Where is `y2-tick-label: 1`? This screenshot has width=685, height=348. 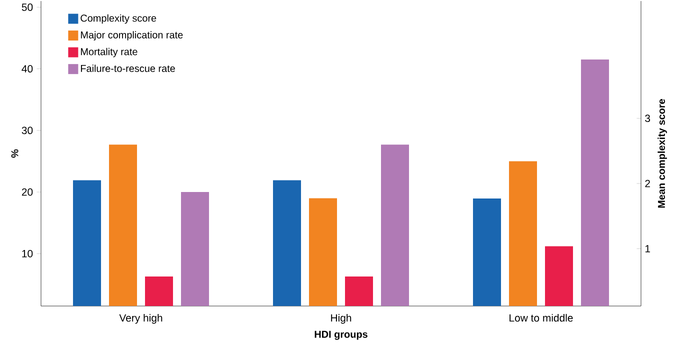 y2-tick-label: 1 is located at coordinates (647, 248).